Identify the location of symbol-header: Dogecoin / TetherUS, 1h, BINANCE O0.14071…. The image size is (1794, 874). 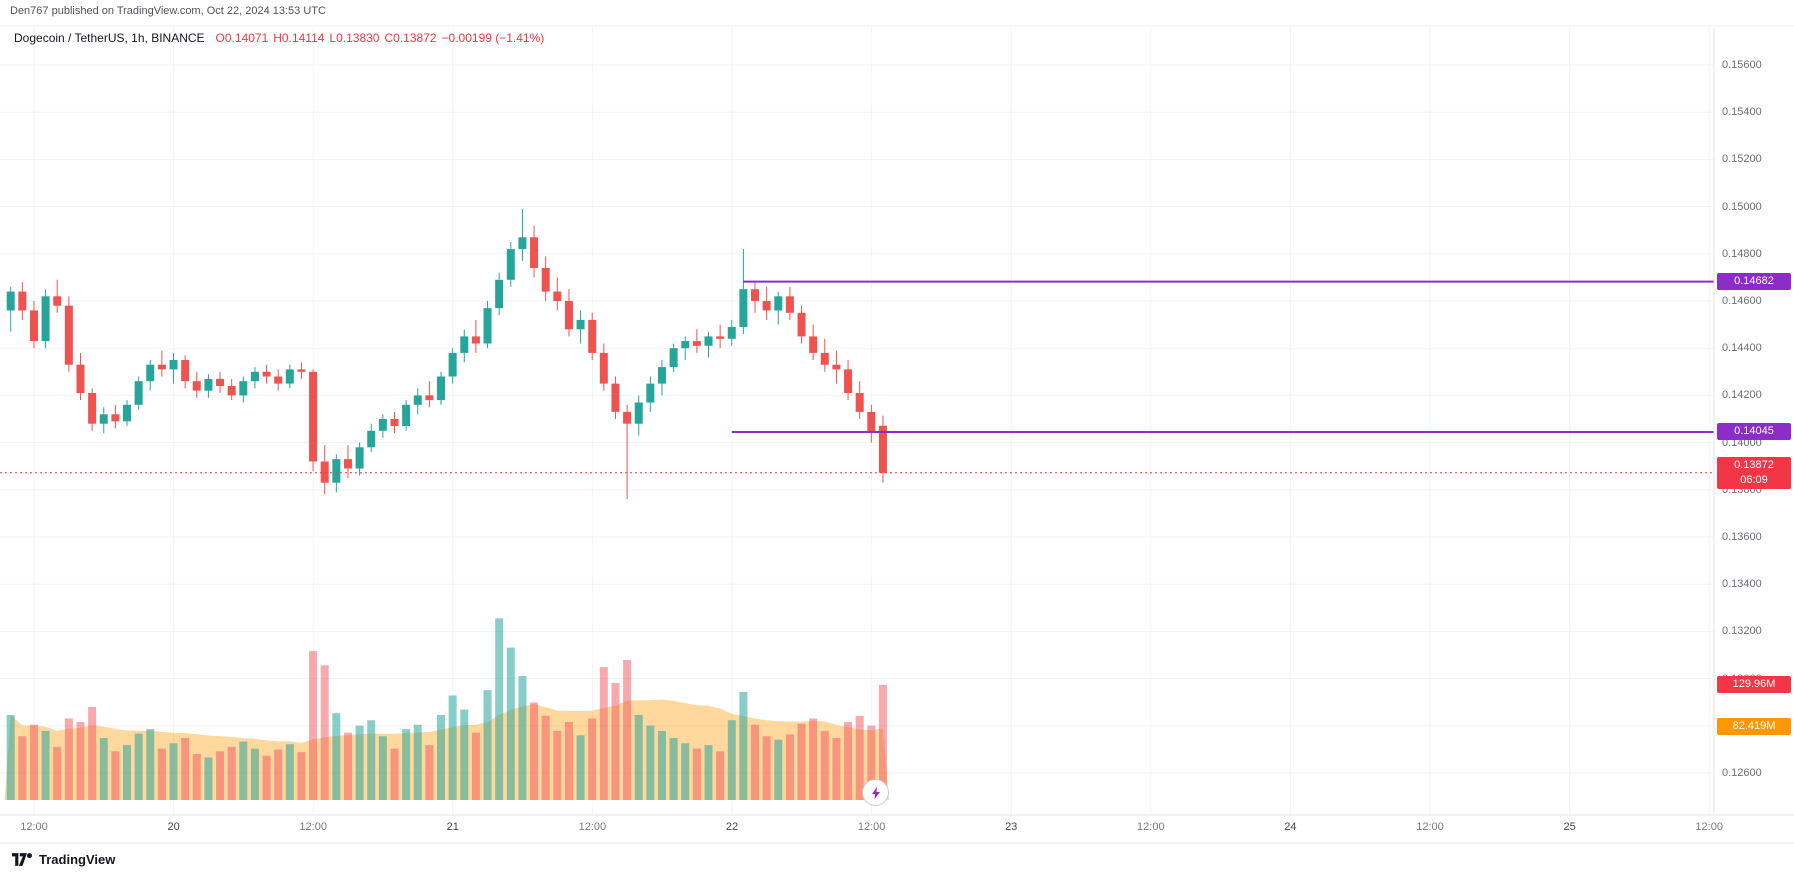
(279, 38).